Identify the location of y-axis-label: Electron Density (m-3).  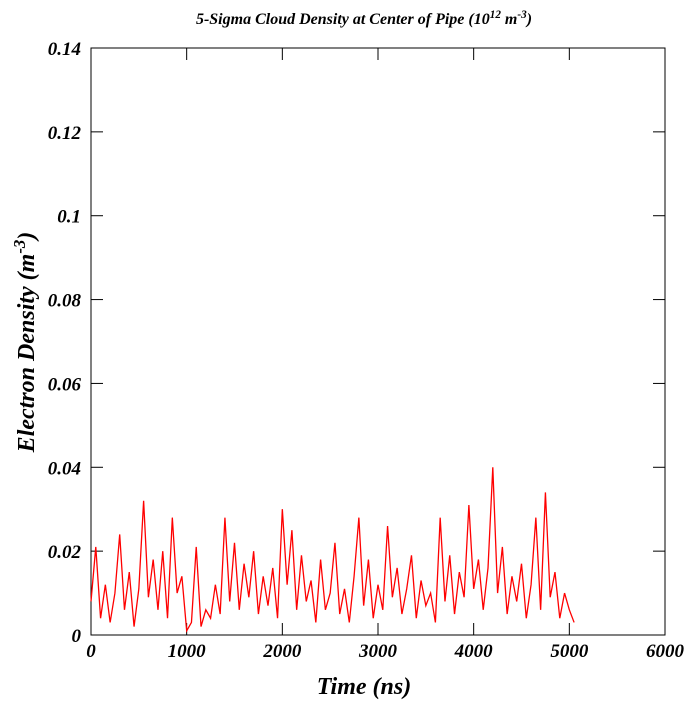
(25, 343).